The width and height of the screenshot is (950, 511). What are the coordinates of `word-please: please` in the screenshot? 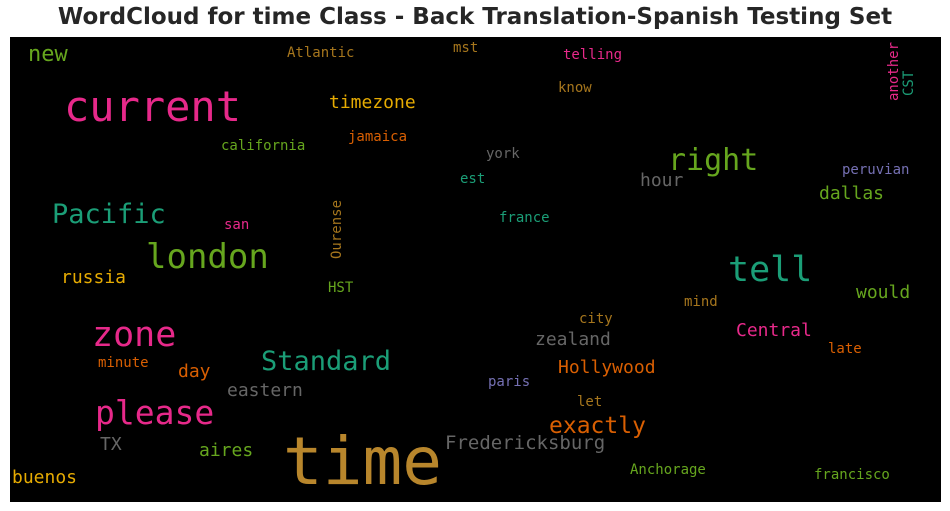 It's located at (155, 412).